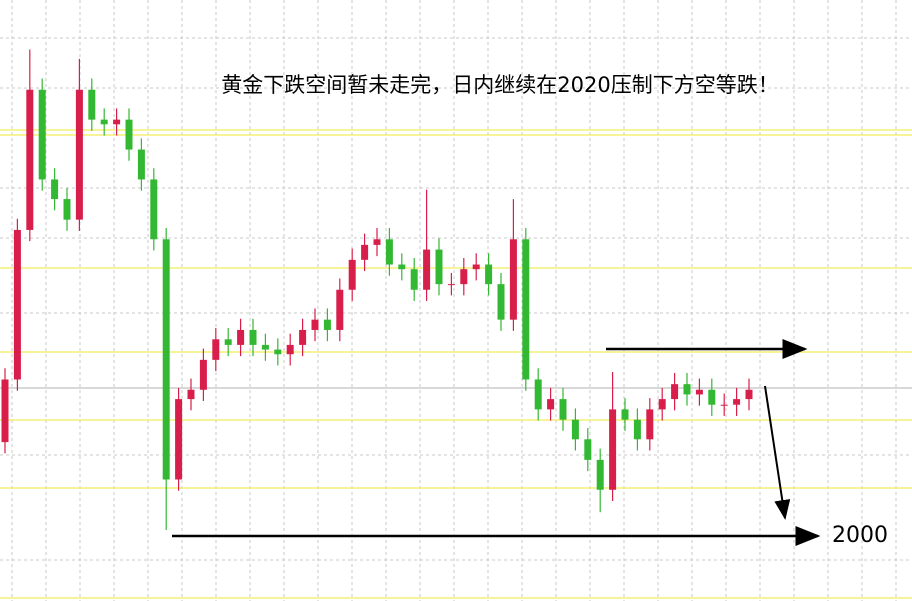 The height and width of the screenshot is (601, 912). What do you see at coordinates (499, 85) in the screenshot?
I see `chart-title: 黄金下跌空间暂未走完，日内继续在2020压制下方空等跌！` at bounding box center [499, 85].